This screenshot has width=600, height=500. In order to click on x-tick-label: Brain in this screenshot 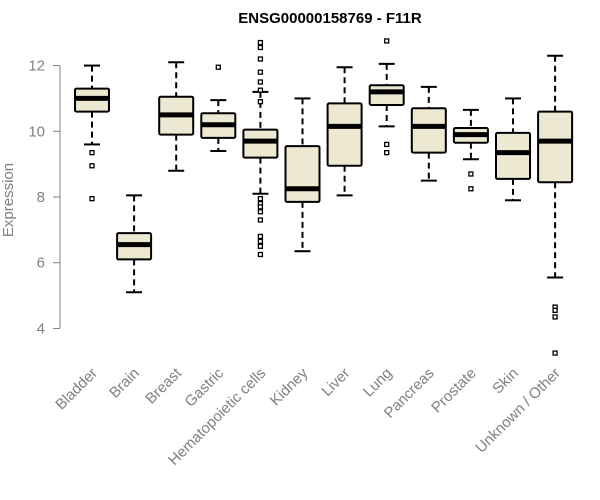, I will do `click(124, 383)`.